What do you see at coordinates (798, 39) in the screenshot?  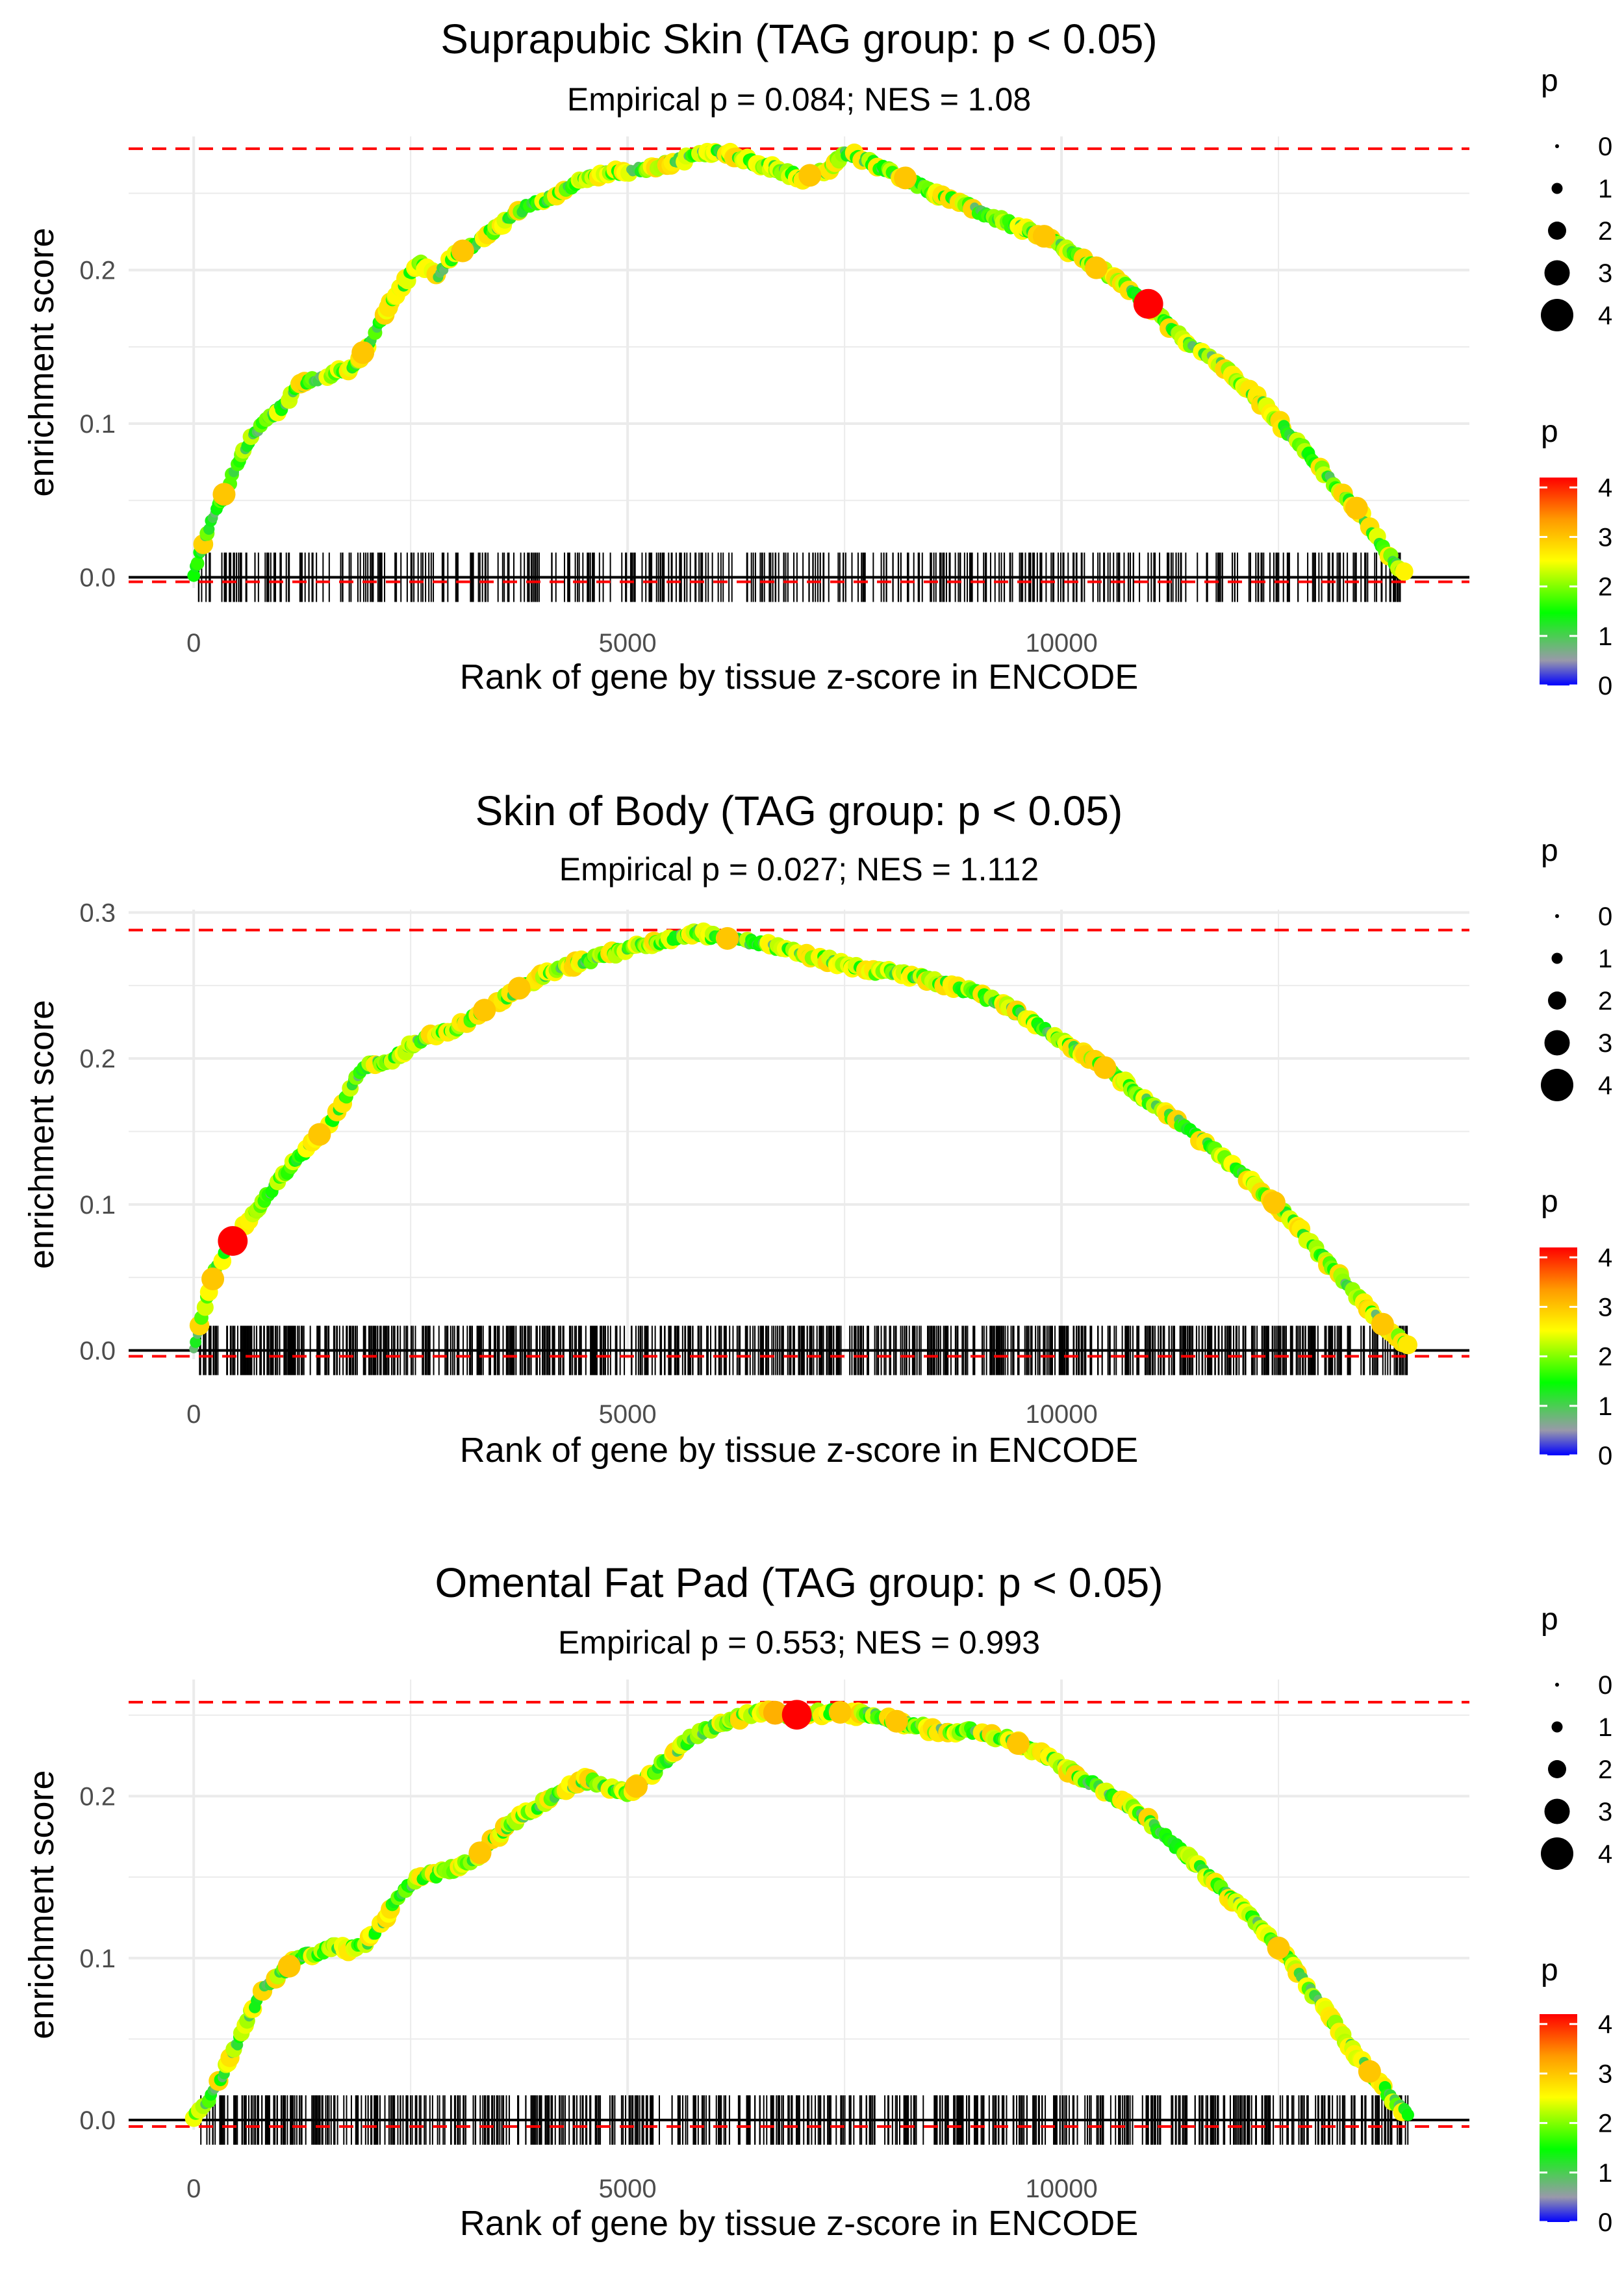 I see `chart-title: Suprapubic Skin (TAG group: p < 0.05)` at bounding box center [798, 39].